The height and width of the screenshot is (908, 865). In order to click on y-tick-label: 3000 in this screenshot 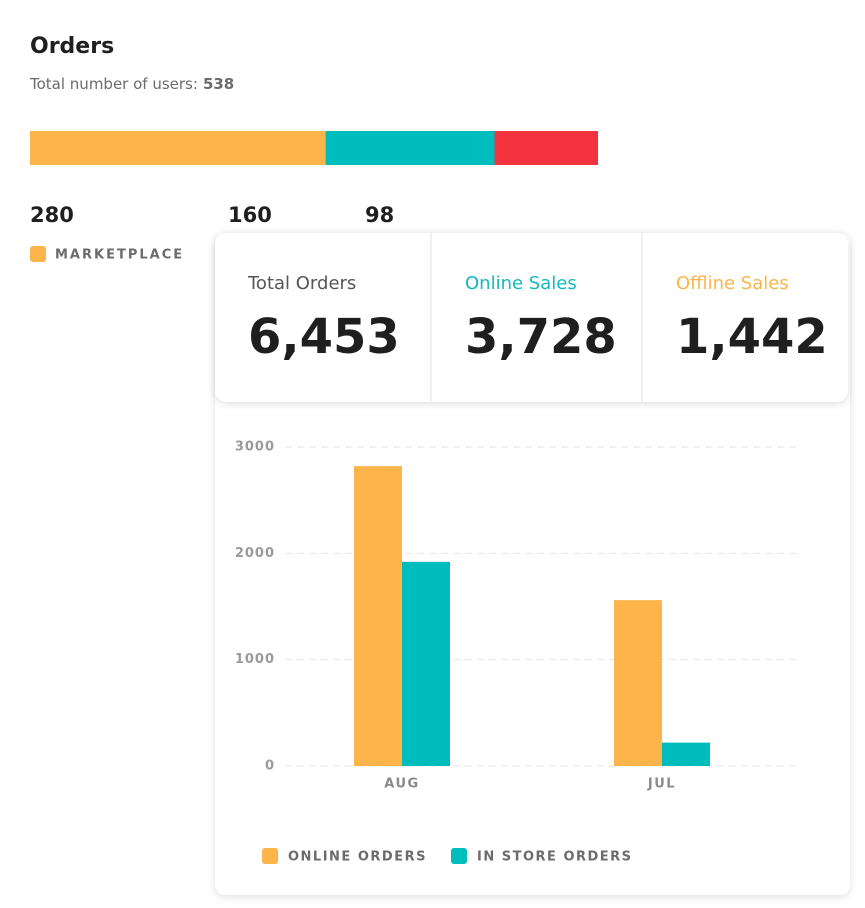, I will do `click(255, 447)`.